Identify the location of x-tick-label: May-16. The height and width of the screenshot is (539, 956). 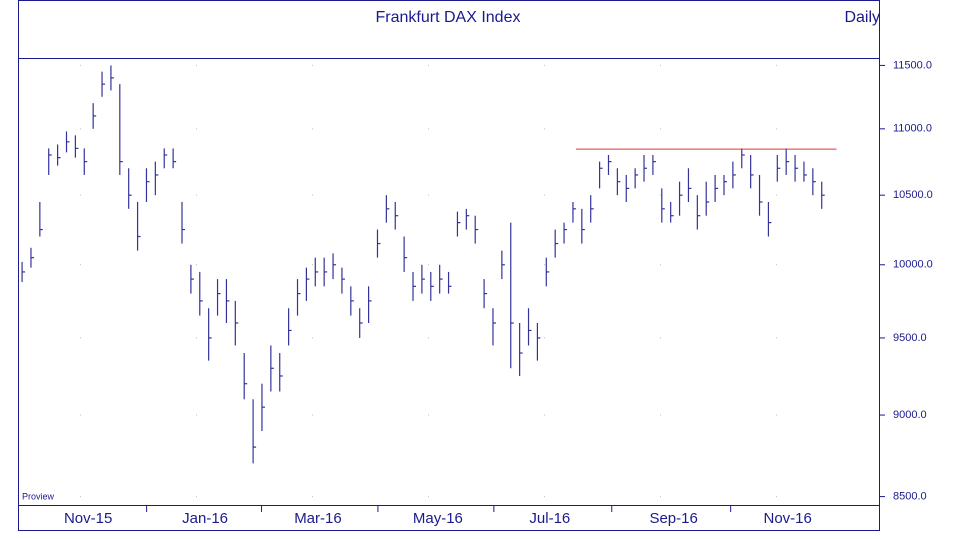
(438, 518).